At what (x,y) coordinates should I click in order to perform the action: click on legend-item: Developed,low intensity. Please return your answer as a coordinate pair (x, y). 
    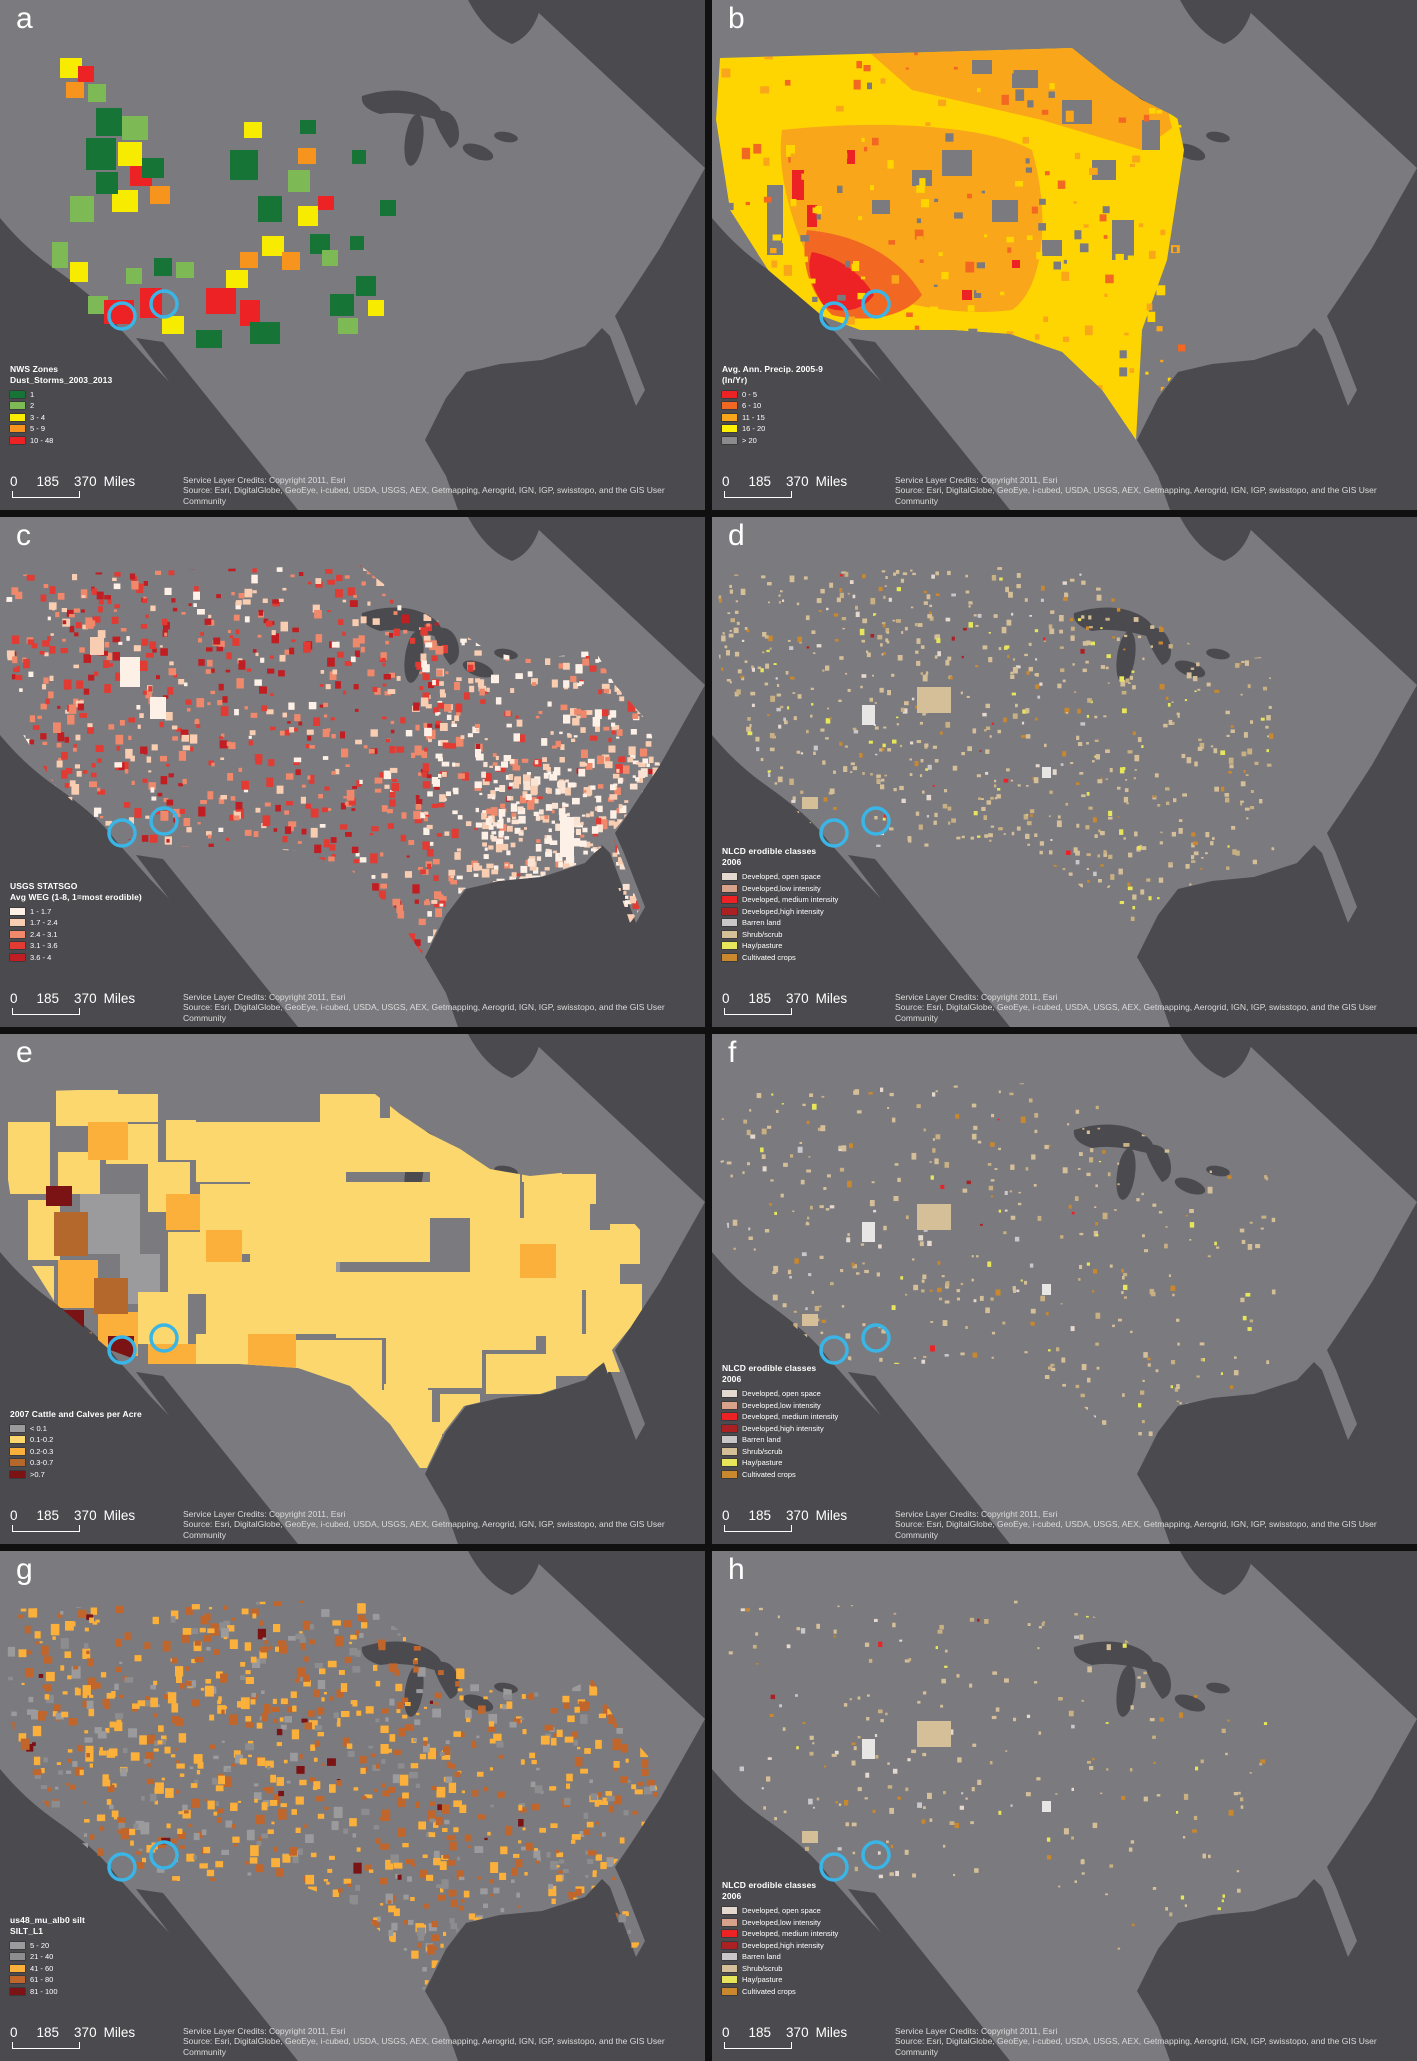
    Looking at the image, I should click on (780, 889).